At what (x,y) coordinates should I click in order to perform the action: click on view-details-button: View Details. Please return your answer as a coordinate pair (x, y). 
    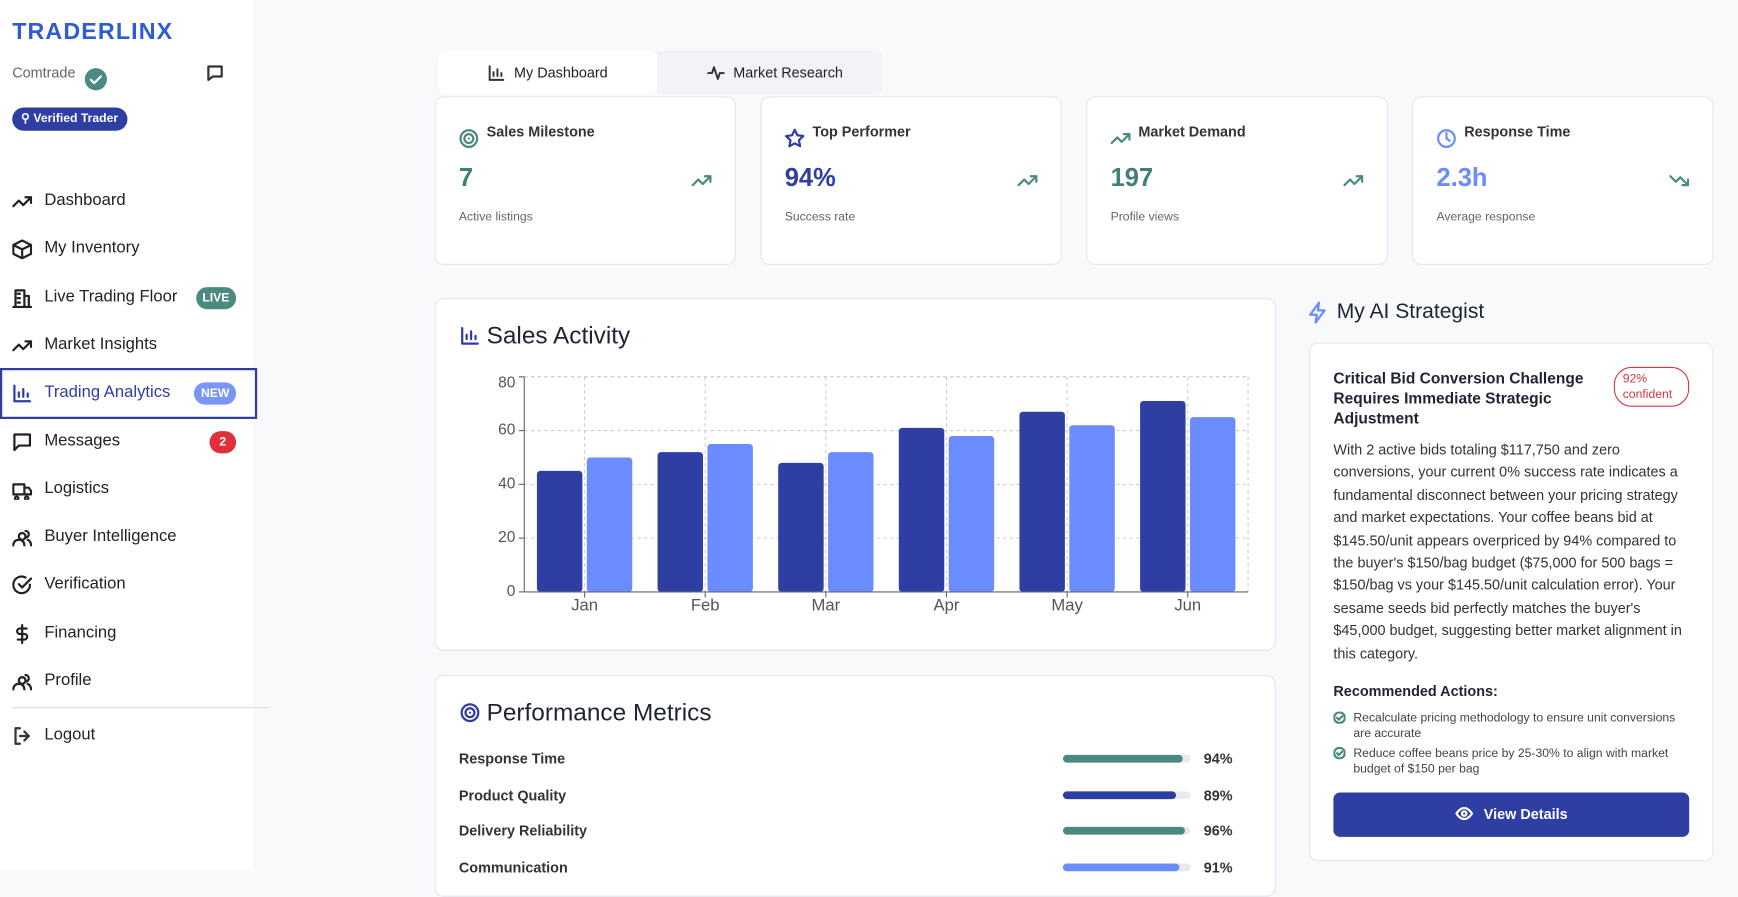
    Looking at the image, I should click on (1511, 814).